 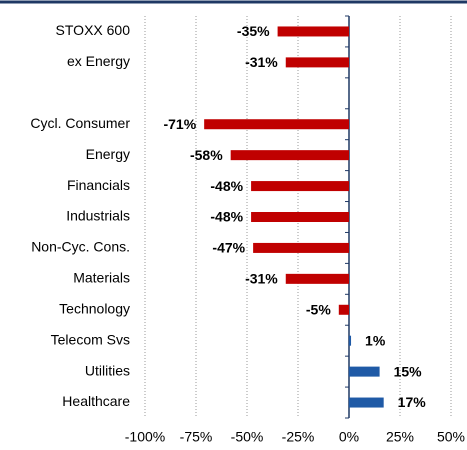 I want to click on x-tick-label: -50%, so click(x=247, y=437).